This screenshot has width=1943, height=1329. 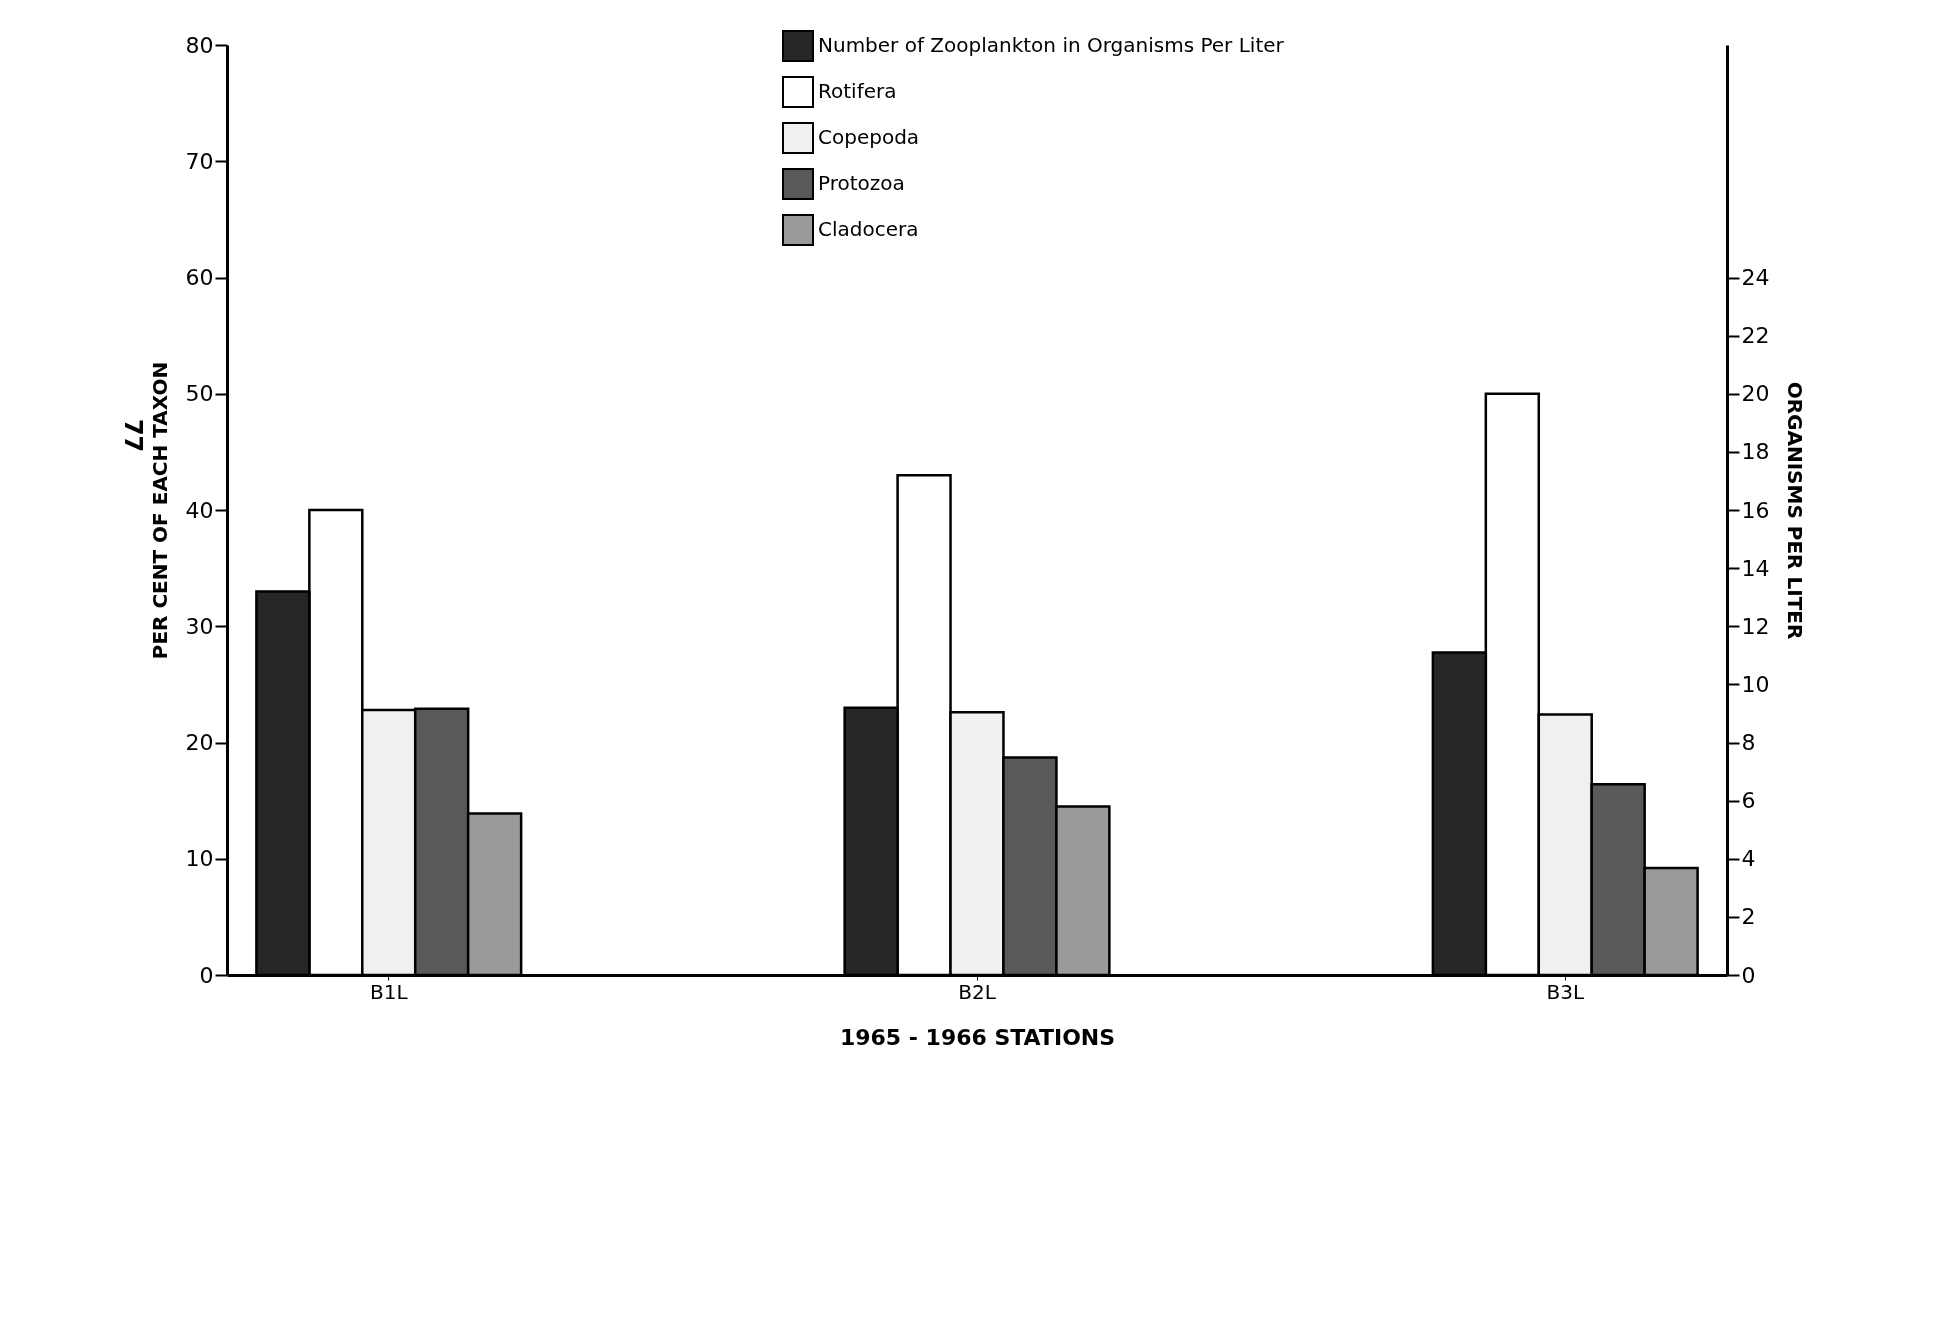 What do you see at coordinates (159, 510) in the screenshot?
I see `y-axis-title: PER CENT OF EACH TAXON` at bounding box center [159, 510].